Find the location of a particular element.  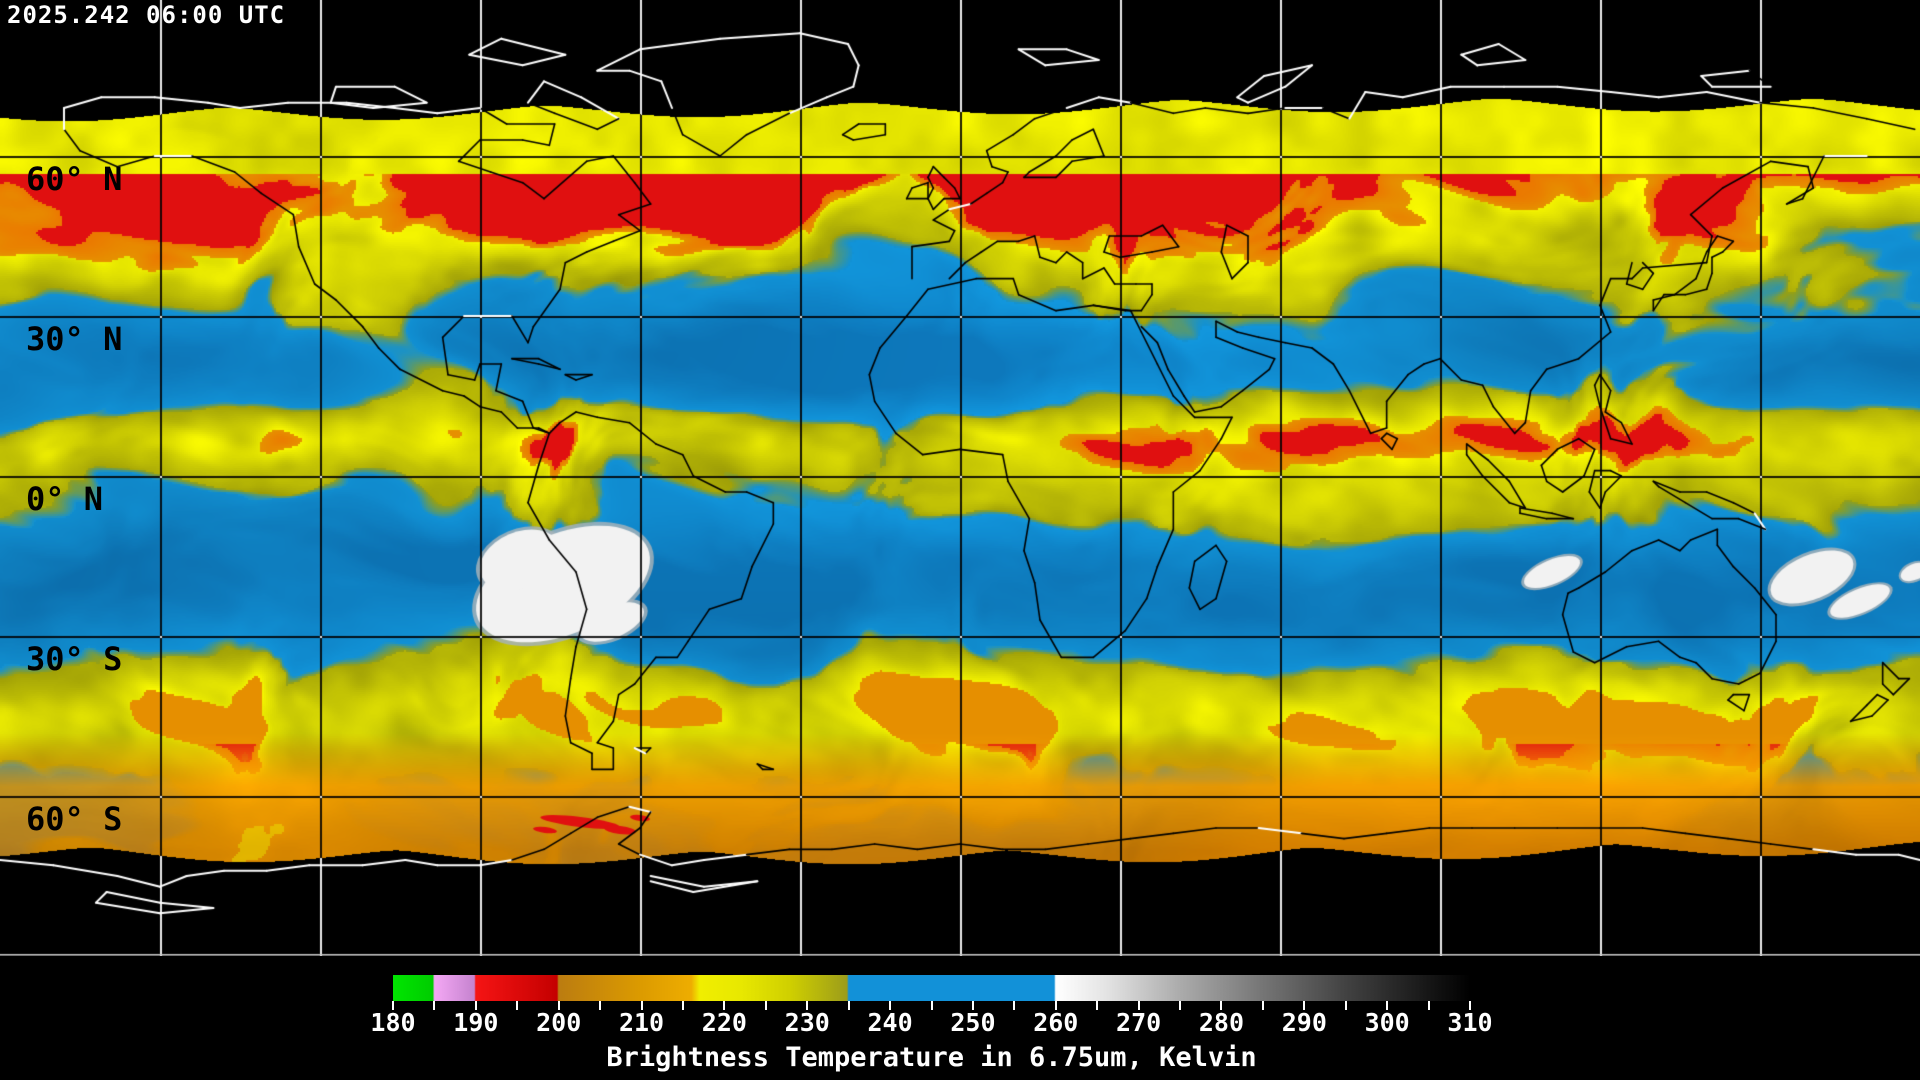

colorbar-tick-label: 280 is located at coordinates (1221, 1022).